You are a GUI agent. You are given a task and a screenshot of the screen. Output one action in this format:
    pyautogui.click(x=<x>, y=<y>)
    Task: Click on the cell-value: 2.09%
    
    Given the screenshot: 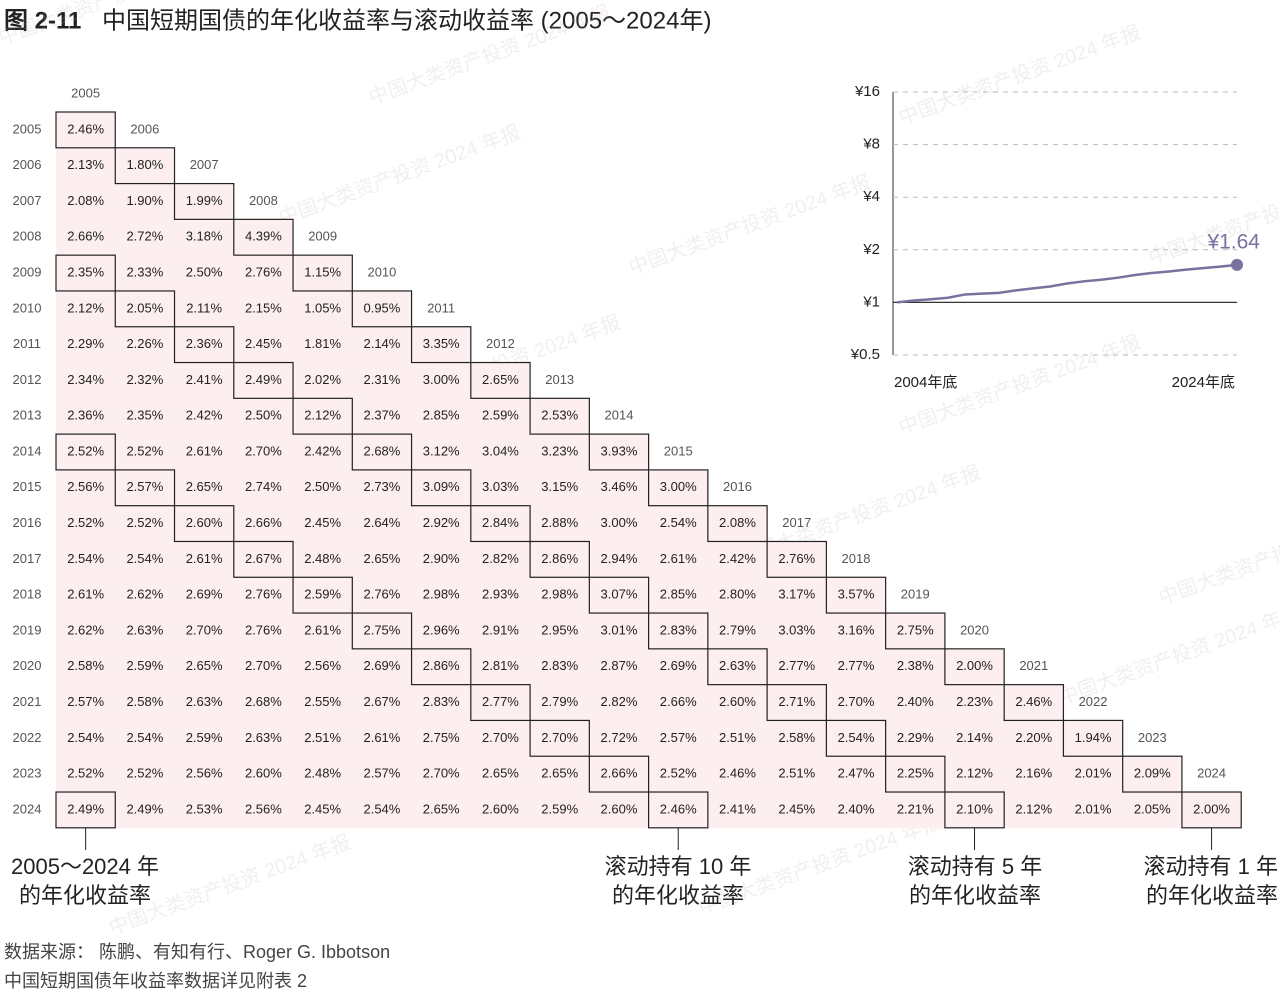 What is the action you would take?
    pyautogui.click(x=1152, y=773)
    